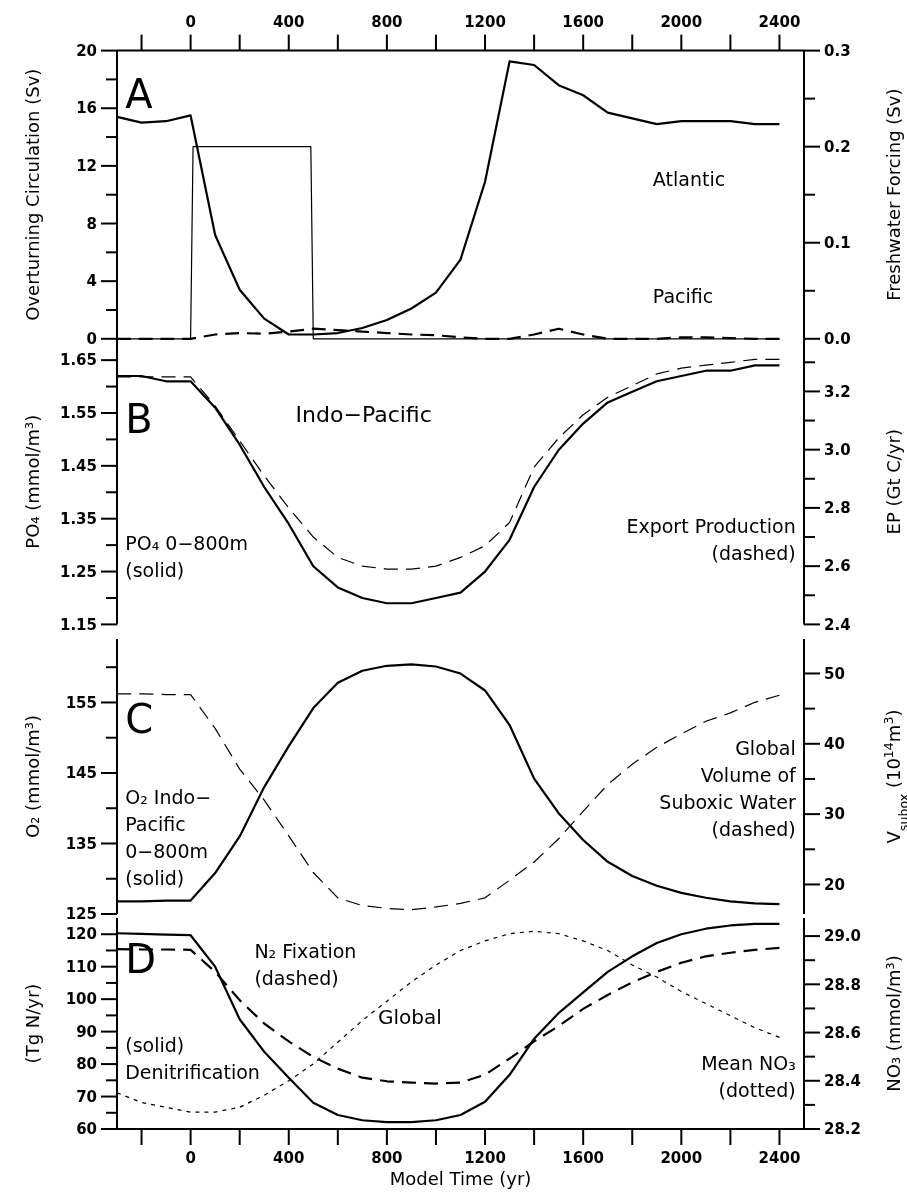 Image resolution: width=907 pixels, height=1200 pixels. What do you see at coordinates (86, 1129) in the screenshot?
I see `y-tick-label: 60` at bounding box center [86, 1129].